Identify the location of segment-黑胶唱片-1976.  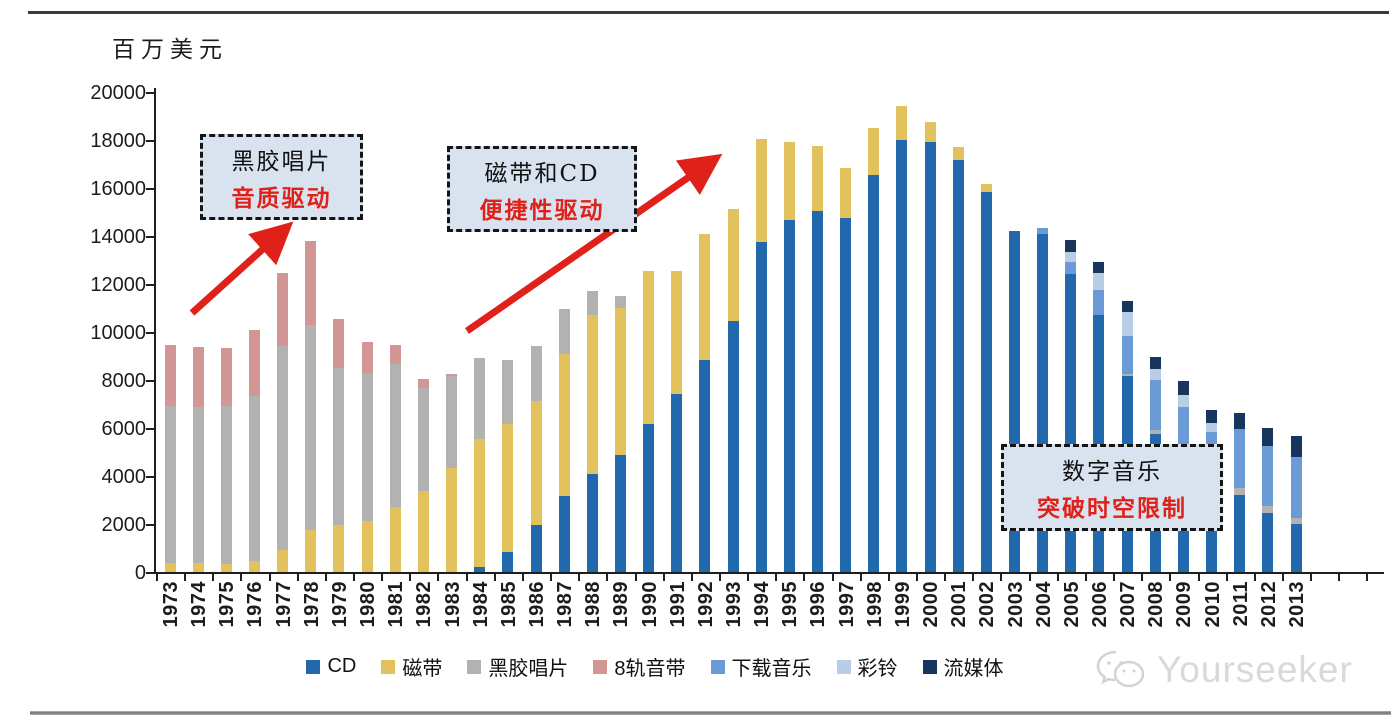
(254, 478).